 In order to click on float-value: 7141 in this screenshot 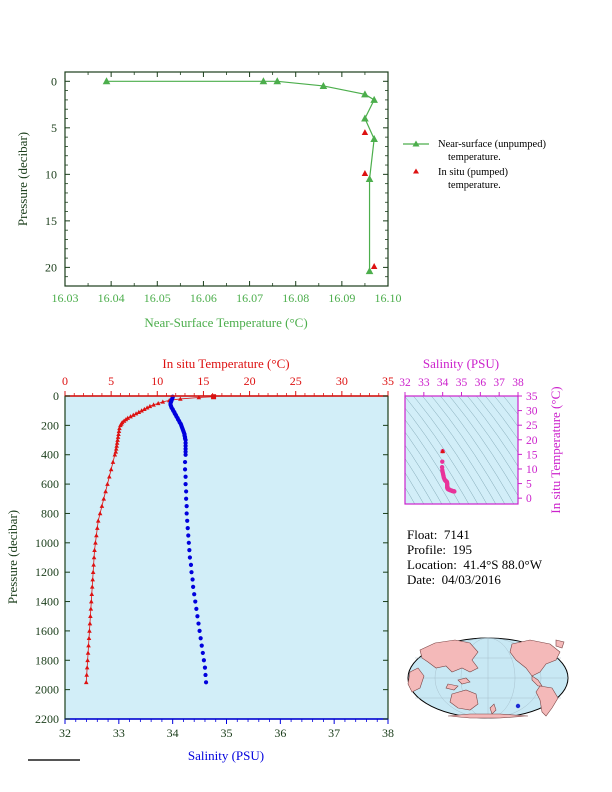, I will do `click(456, 534)`.